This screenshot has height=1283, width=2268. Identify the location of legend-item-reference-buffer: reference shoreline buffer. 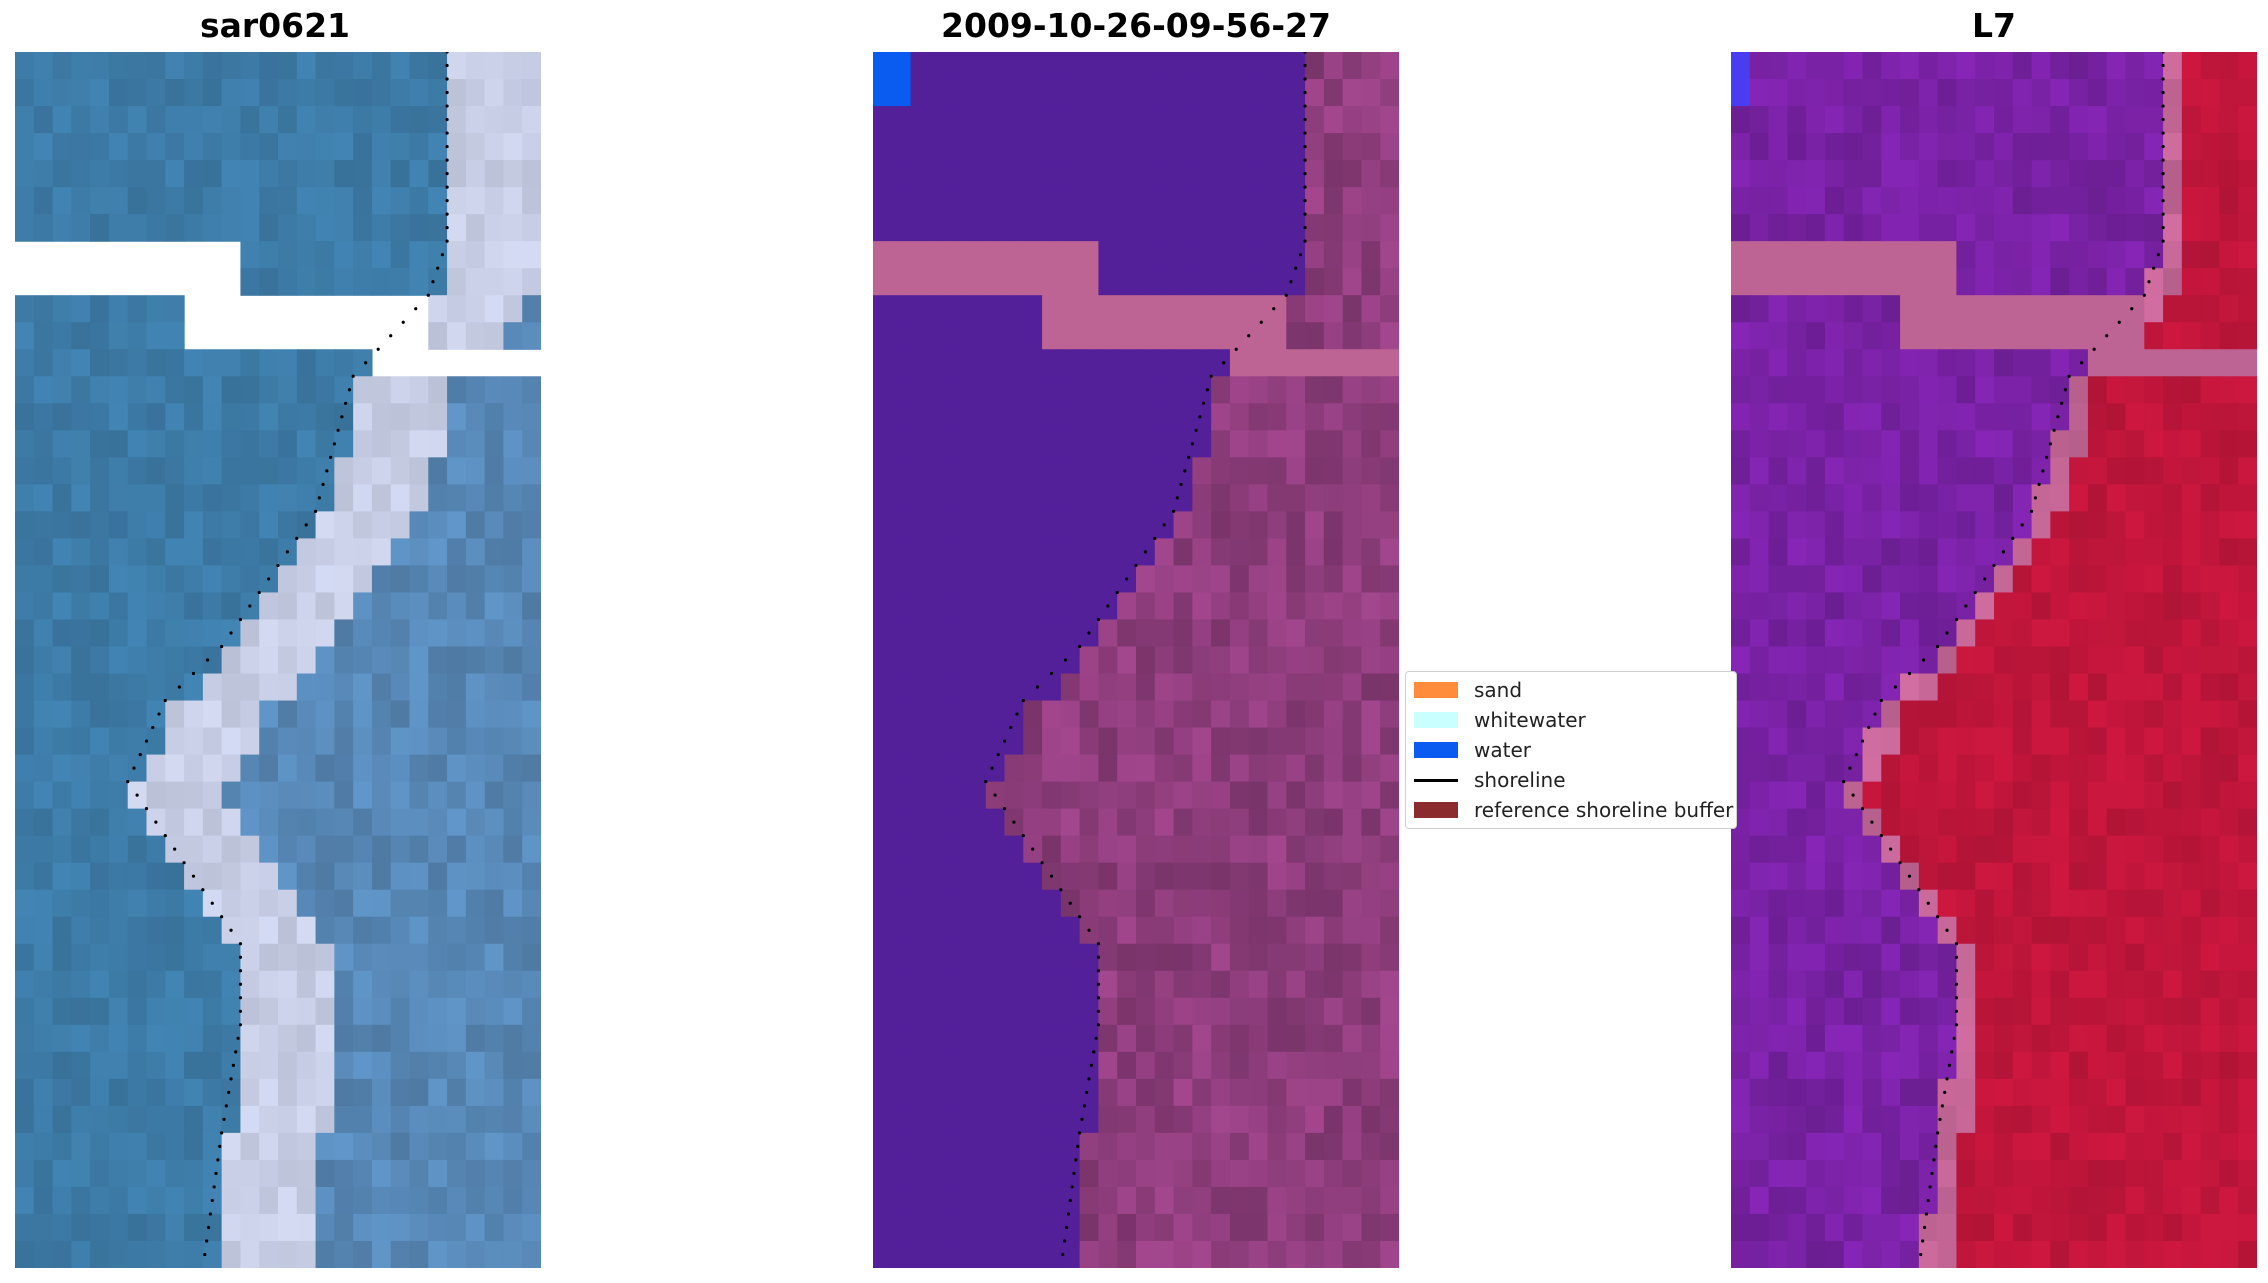
(1573, 810).